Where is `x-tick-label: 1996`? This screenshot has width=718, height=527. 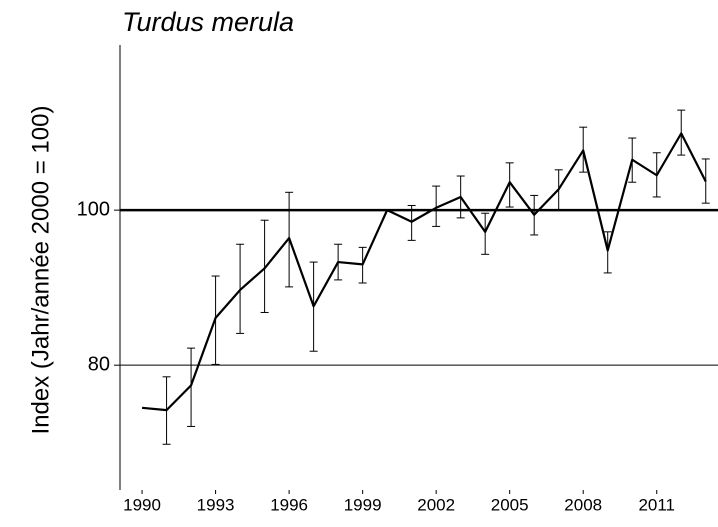
x-tick-label: 1996 is located at coordinates (289, 504).